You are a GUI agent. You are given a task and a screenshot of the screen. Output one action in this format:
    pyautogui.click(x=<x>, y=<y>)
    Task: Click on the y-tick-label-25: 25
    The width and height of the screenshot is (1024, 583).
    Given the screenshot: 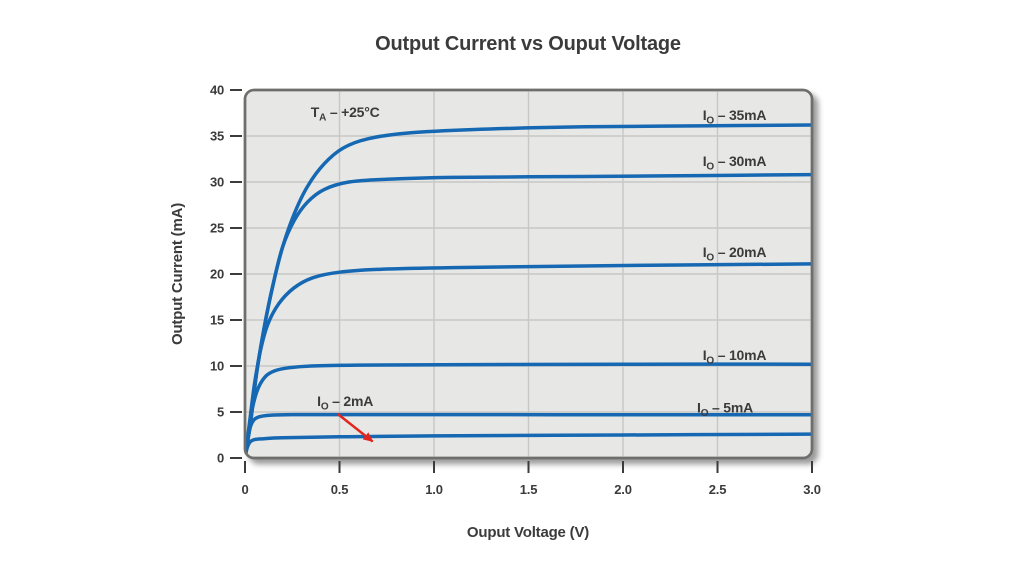 What is the action you would take?
    pyautogui.click(x=217, y=228)
    